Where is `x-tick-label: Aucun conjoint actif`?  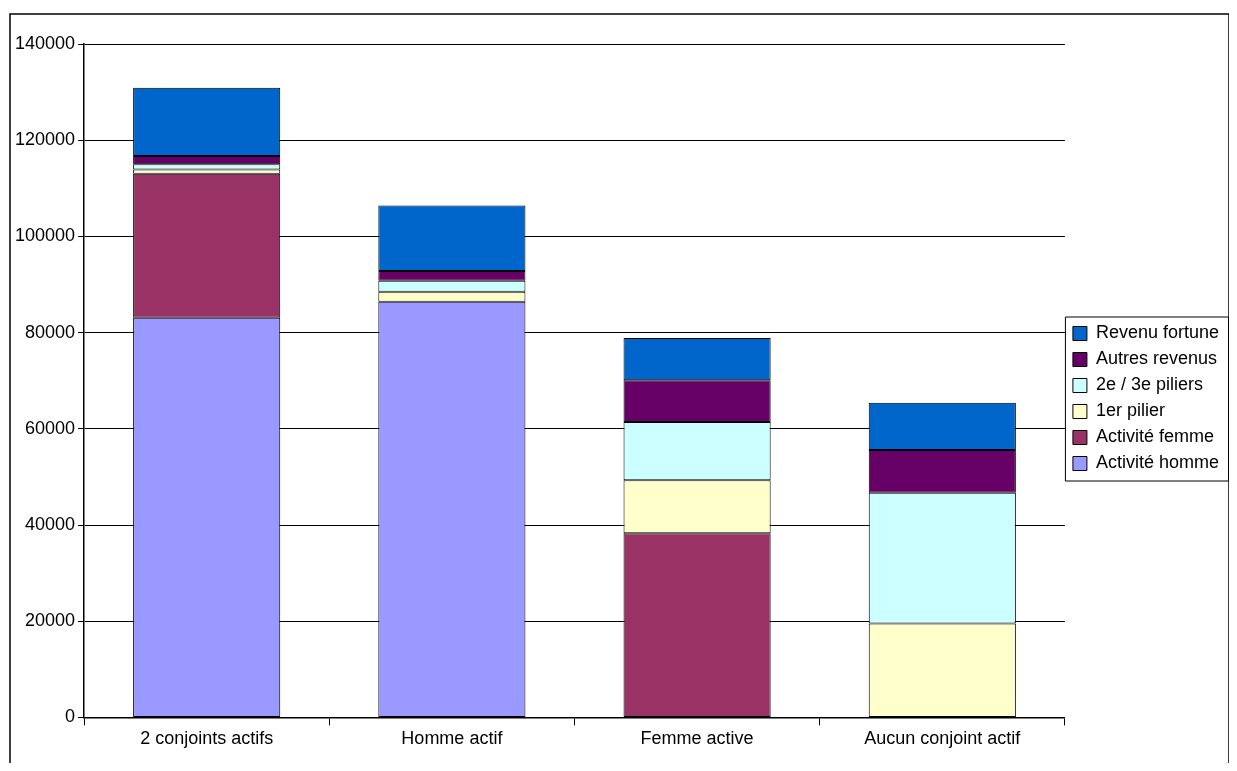 x-tick-label: Aucun conjoint actif is located at coordinates (943, 738).